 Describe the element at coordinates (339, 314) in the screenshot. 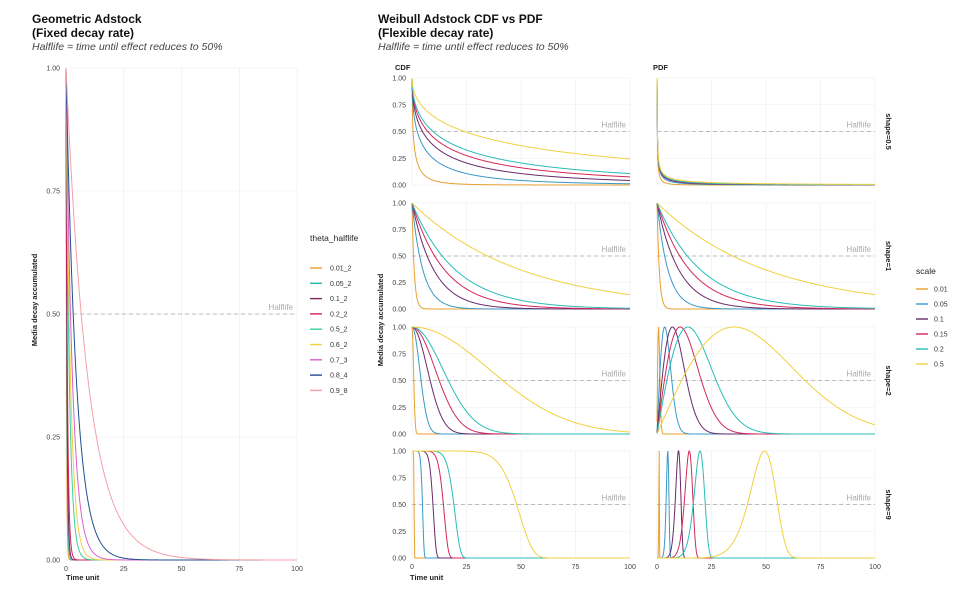

I see `geometric-legend-label: 0.2_2` at that location.